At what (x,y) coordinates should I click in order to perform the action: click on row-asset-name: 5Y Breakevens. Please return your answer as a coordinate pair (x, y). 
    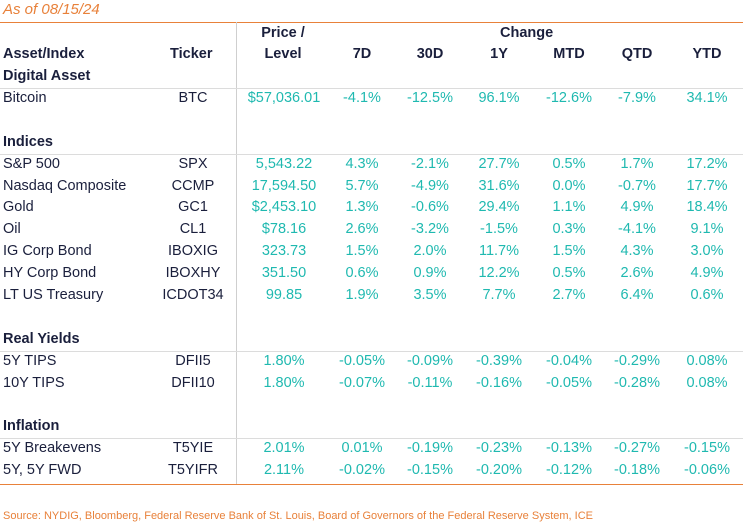
    Looking at the image, I should click on (52, 448).